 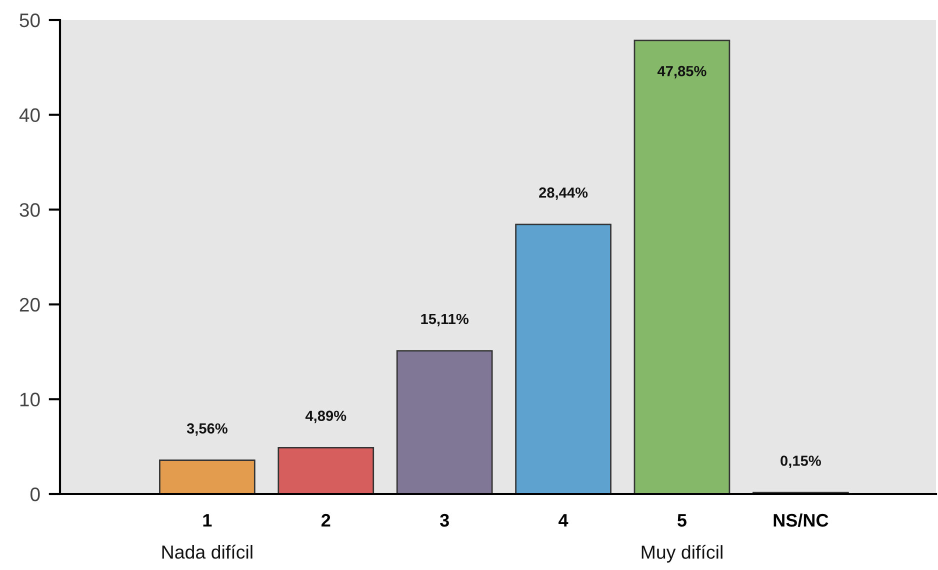 What do you see at coordinates (682, 538) in the screenshot?
I see `category-label: 5 Muy difícil` at bounding box center [682, 538].